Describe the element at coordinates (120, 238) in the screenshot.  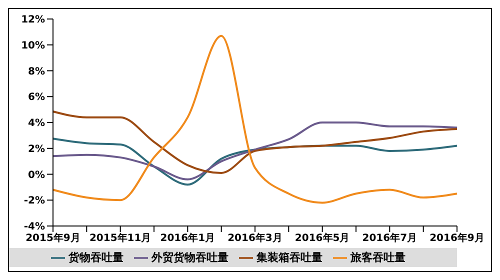
I see `x-tick-label: 2015年11月` at that location.